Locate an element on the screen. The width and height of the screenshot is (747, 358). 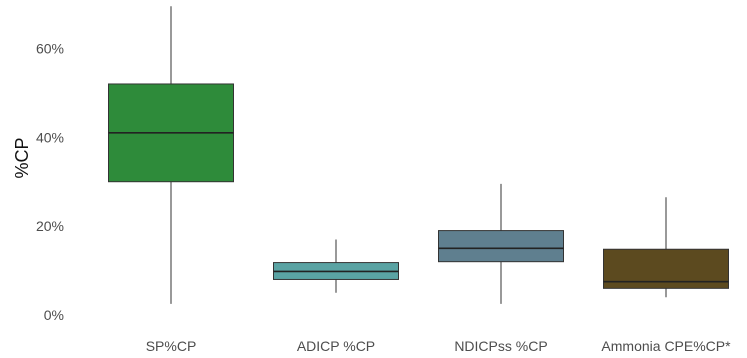
iqr-box is located at coordinates (501, 246).